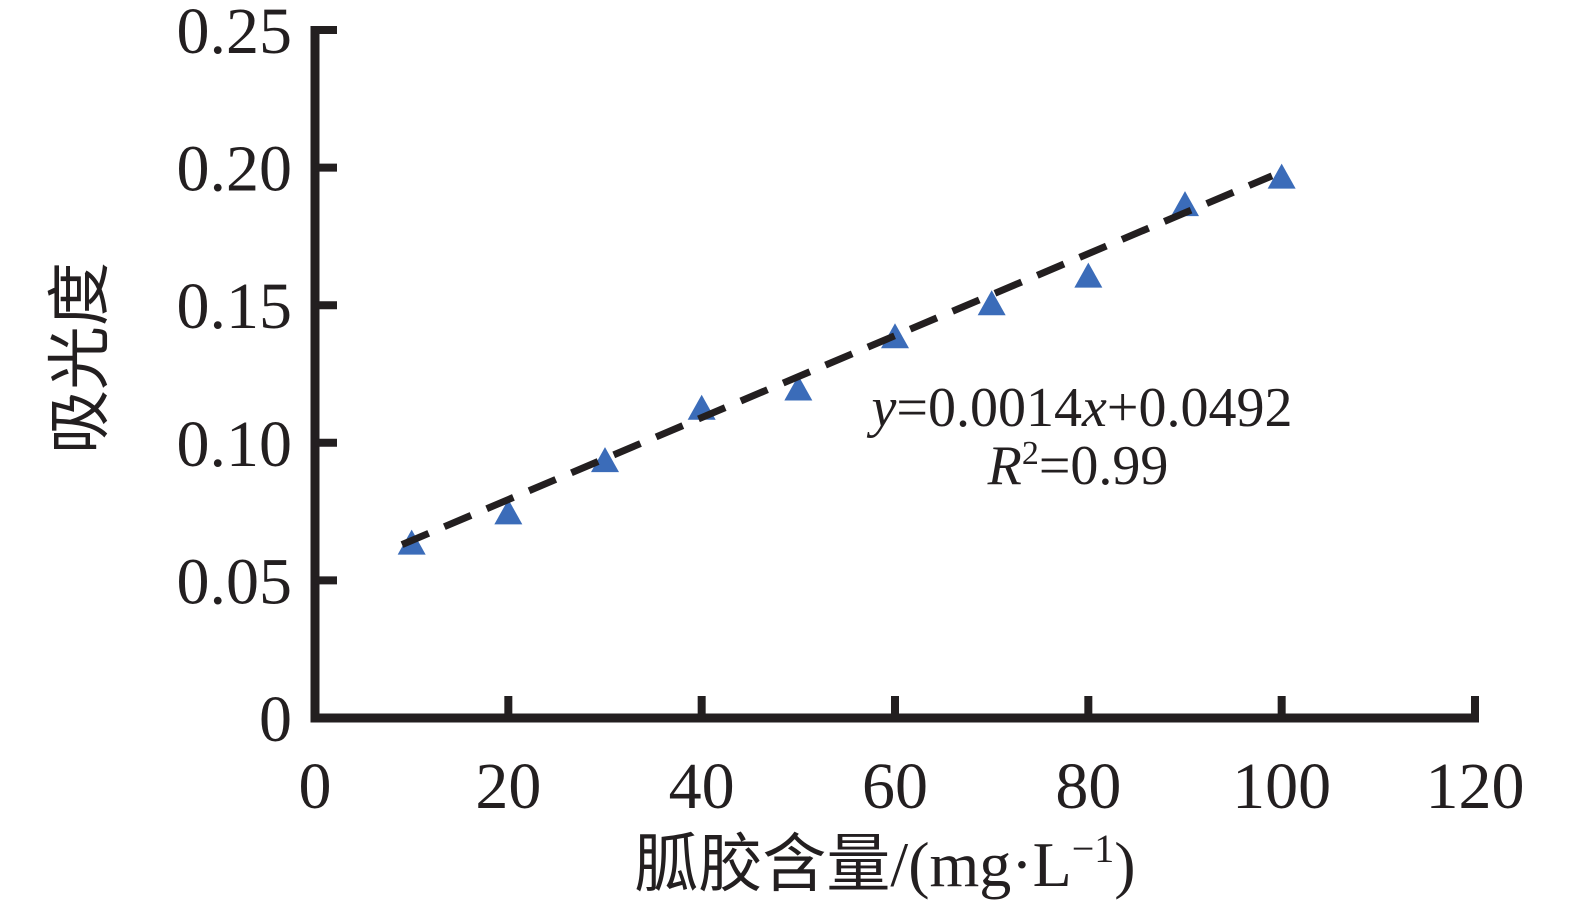  I want to click on x-tick-label: 120, so click(1475, 786).